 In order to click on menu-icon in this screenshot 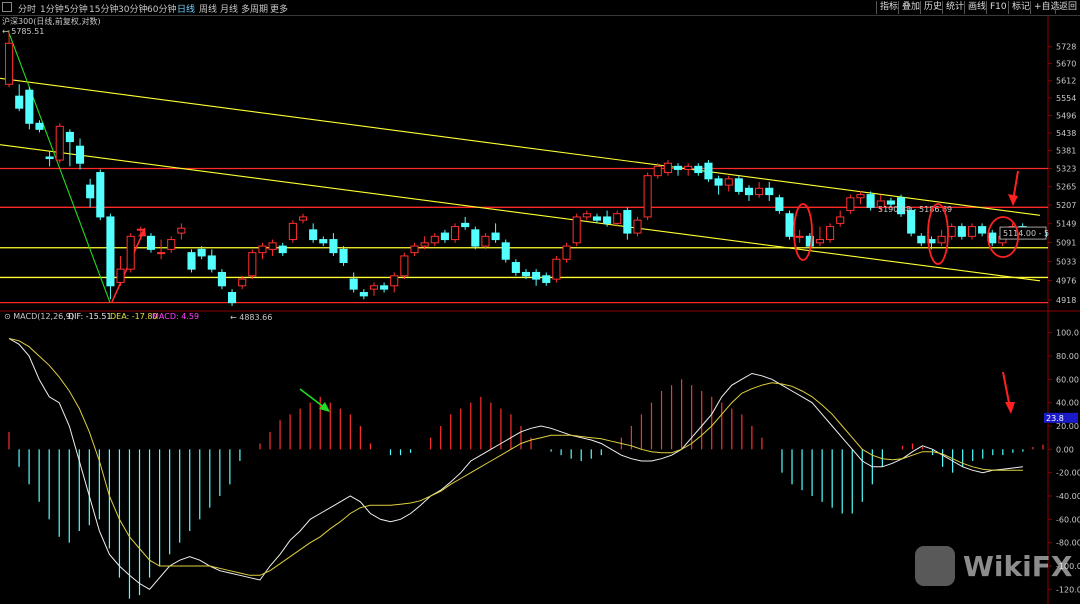, I will do `click(7, 7)`.